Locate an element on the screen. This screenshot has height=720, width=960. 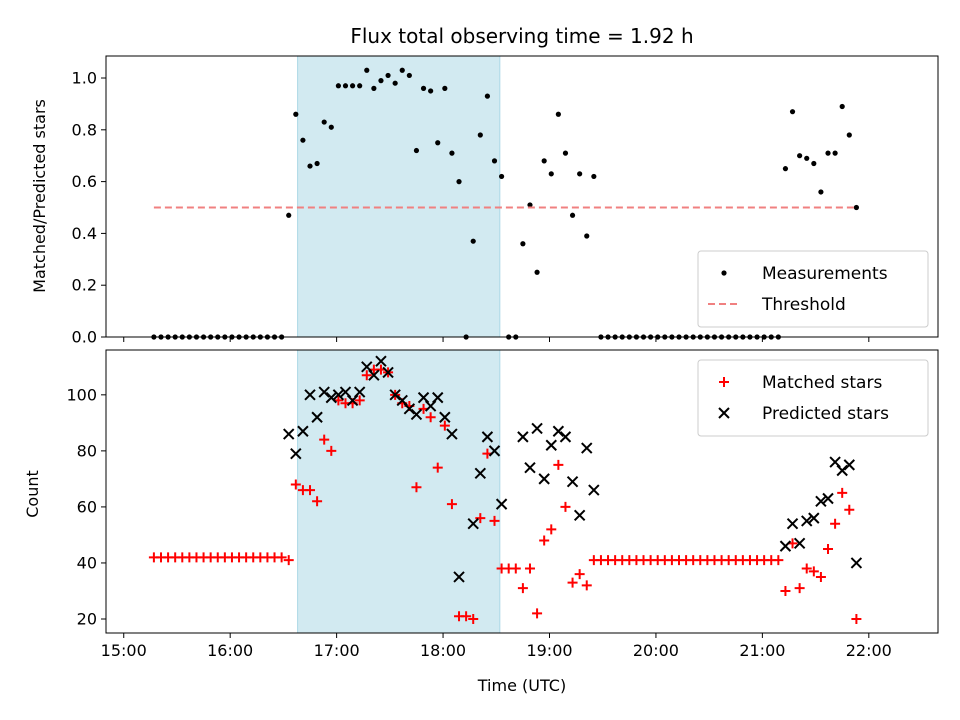
bottom-y-tick-label-2: 60 is located at coordinates (87, 506).